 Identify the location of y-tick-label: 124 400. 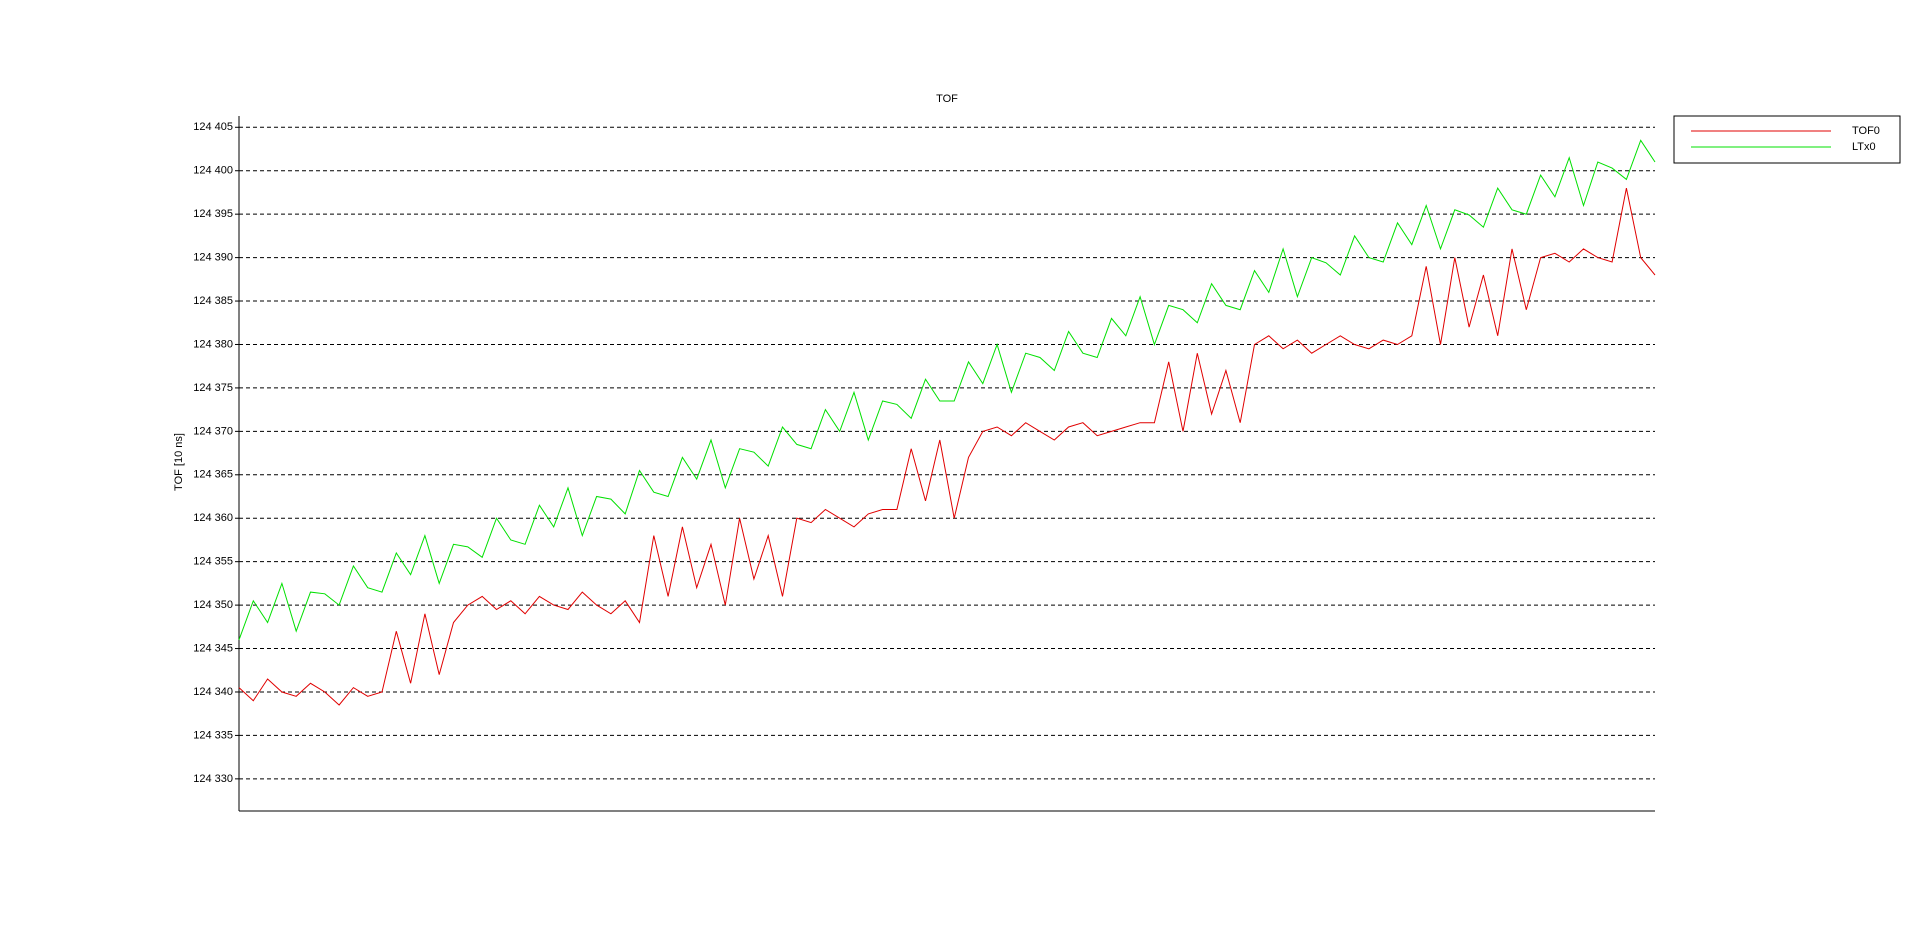
(213, 171).